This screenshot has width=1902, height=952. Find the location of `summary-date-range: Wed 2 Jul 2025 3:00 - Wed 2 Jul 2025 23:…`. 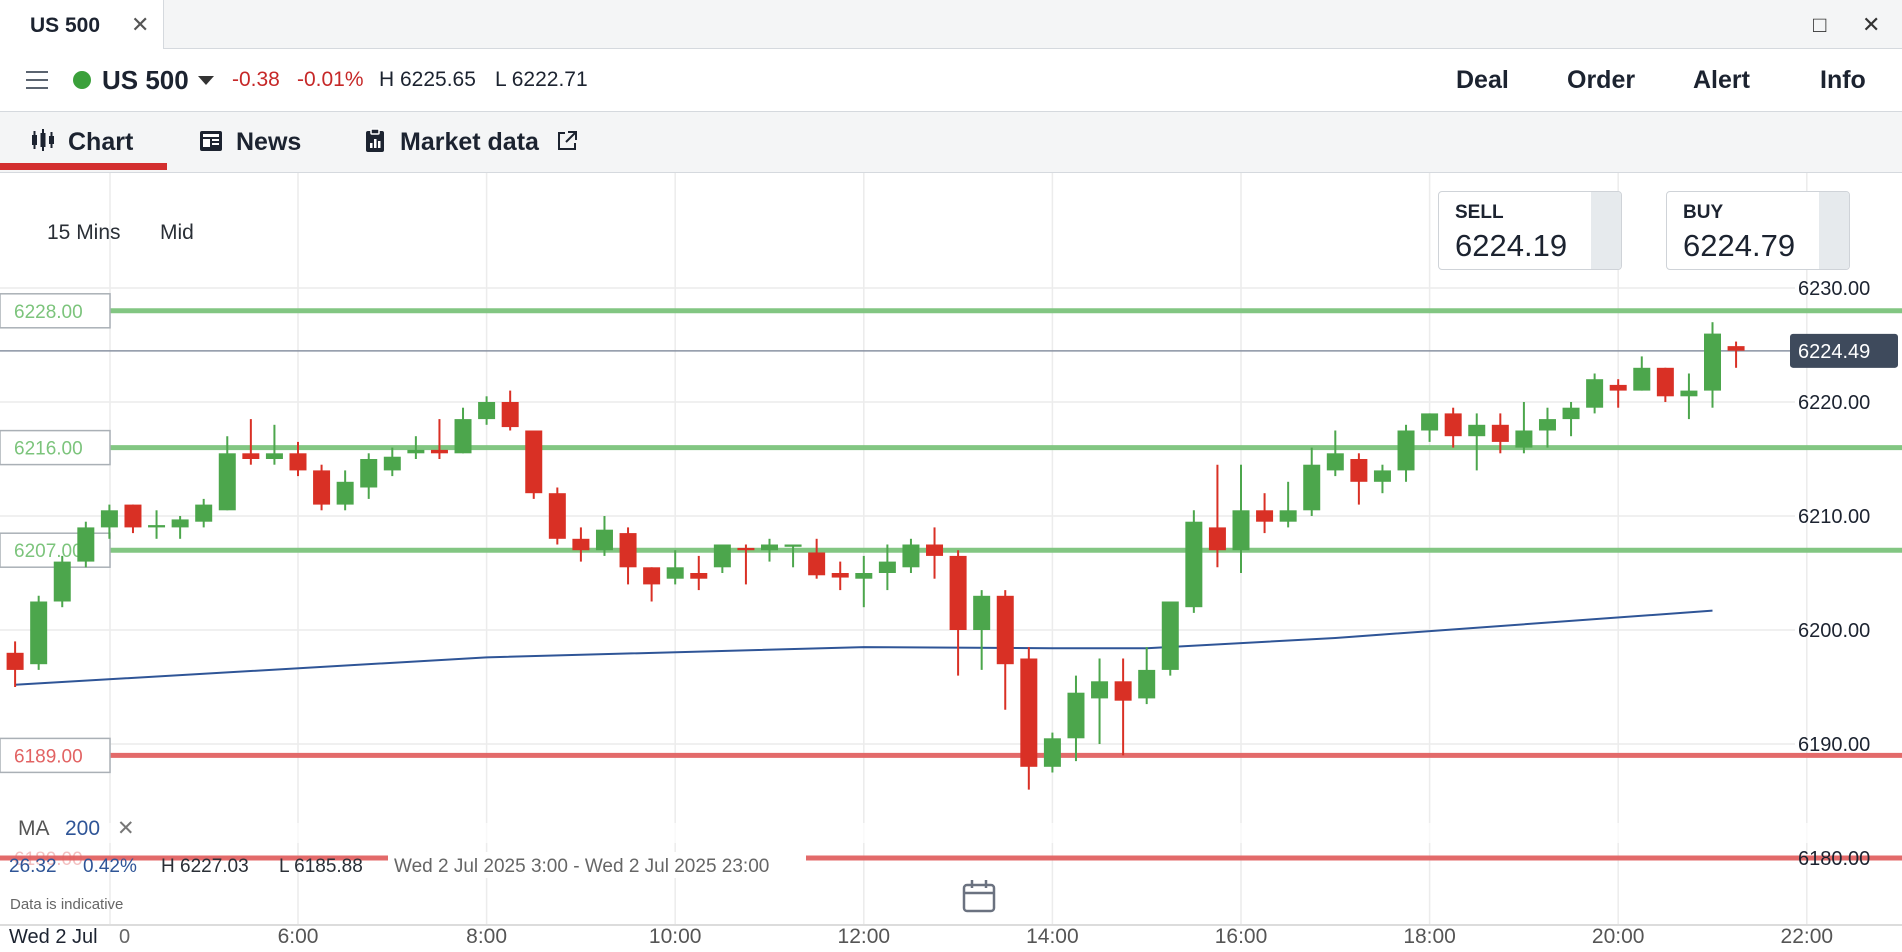

summary-date-range: Wed 2 Jul 2025 3:00 - Wed 2 Jul 2025 23:… is located at coordinates (581, 866).